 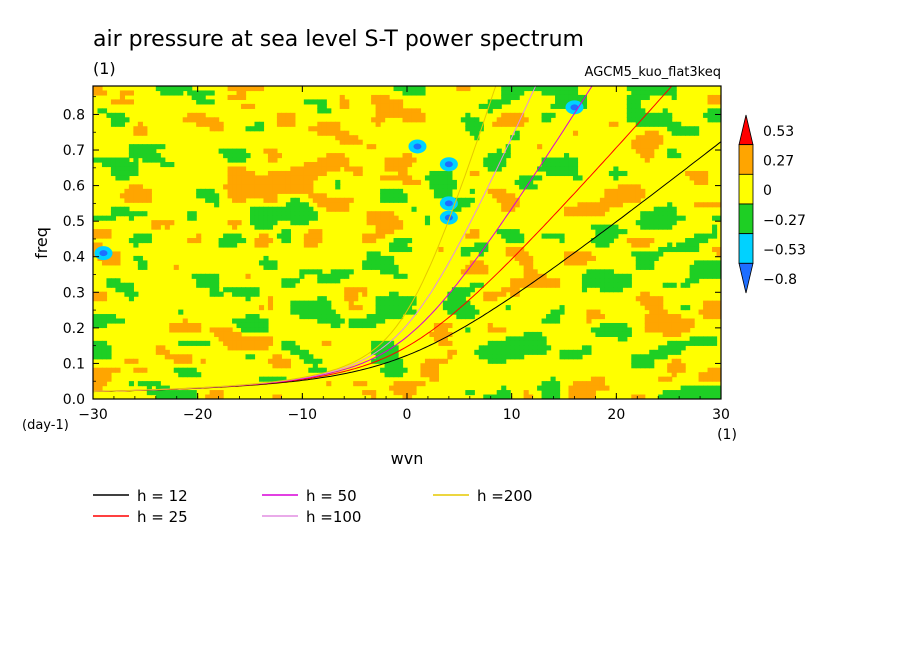 I want to click on colorbar-swatch, so click(x=746, y=189).